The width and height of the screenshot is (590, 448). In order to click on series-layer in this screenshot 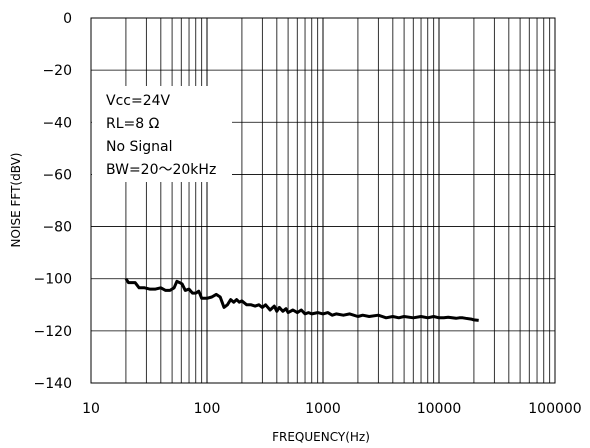, I will do `click(301, 299)`.